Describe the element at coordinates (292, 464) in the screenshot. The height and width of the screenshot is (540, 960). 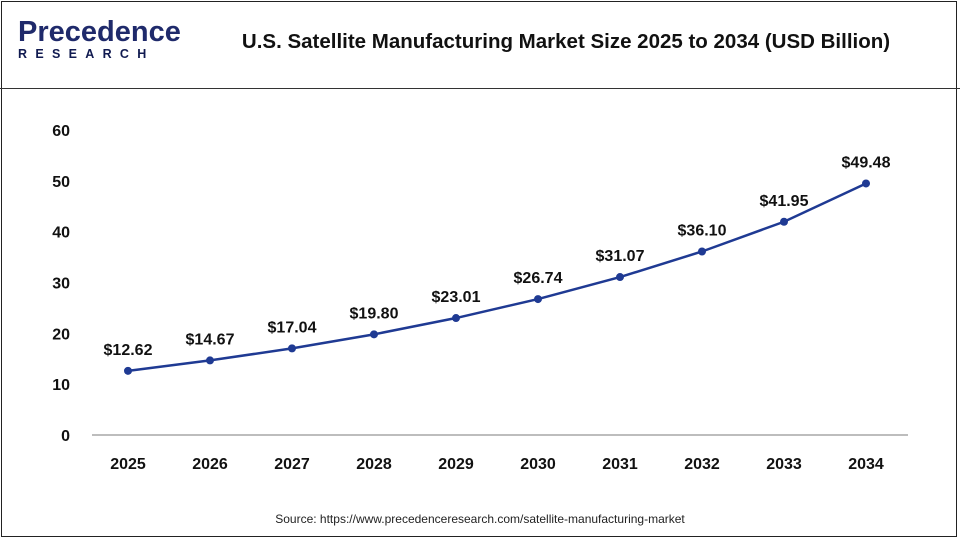
I see `x-tick-label: 2027` at that location.